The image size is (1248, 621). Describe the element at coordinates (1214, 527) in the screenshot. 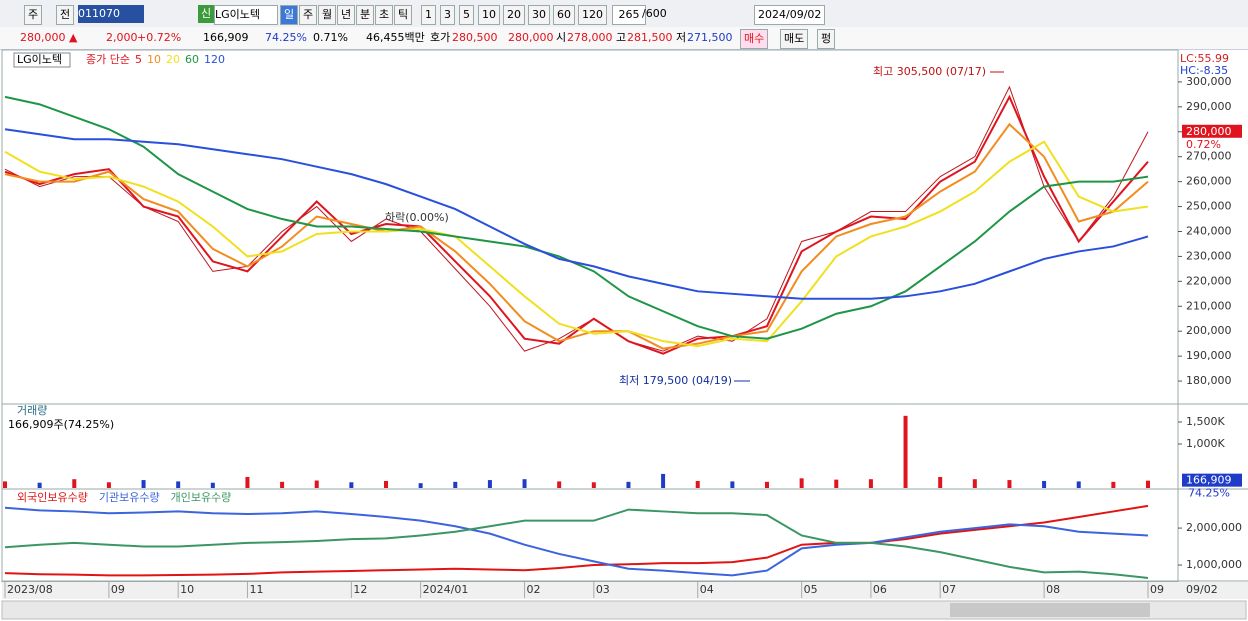

I see `y-tick-label: 2,000,000` at that location.